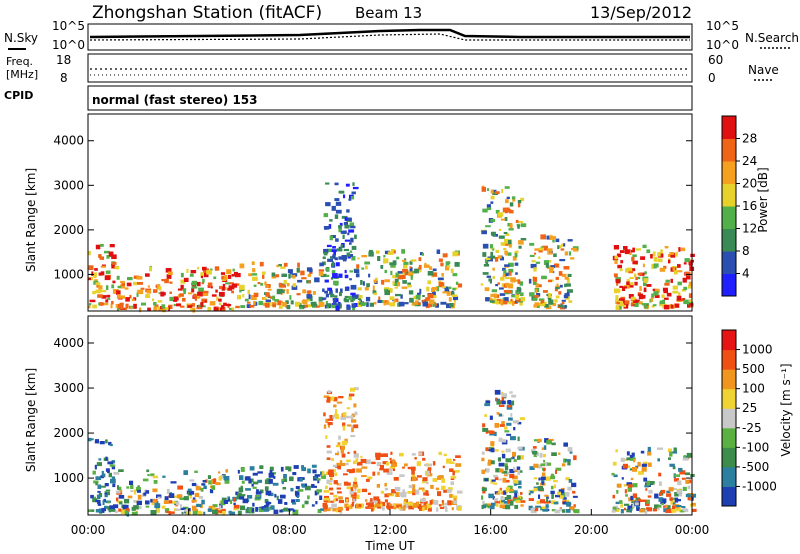 The width and height of the screenshot is (800, 554). I want to click on velocity-xticks: 00:00 04:00 08:00 12:00 16:00 20:00 00:00, so click(390, 523).